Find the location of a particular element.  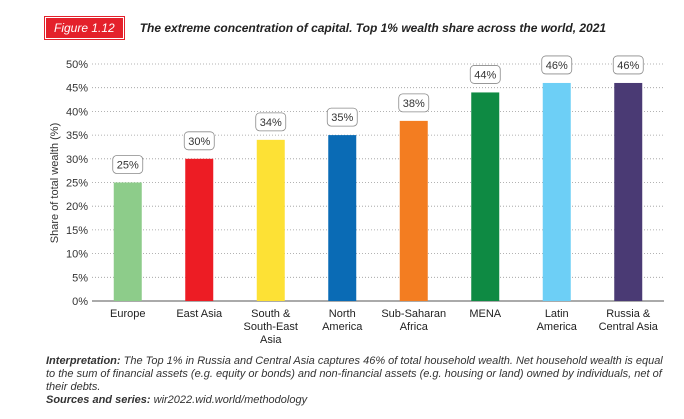

data-label: 35% is located at coordinates (342, 118).